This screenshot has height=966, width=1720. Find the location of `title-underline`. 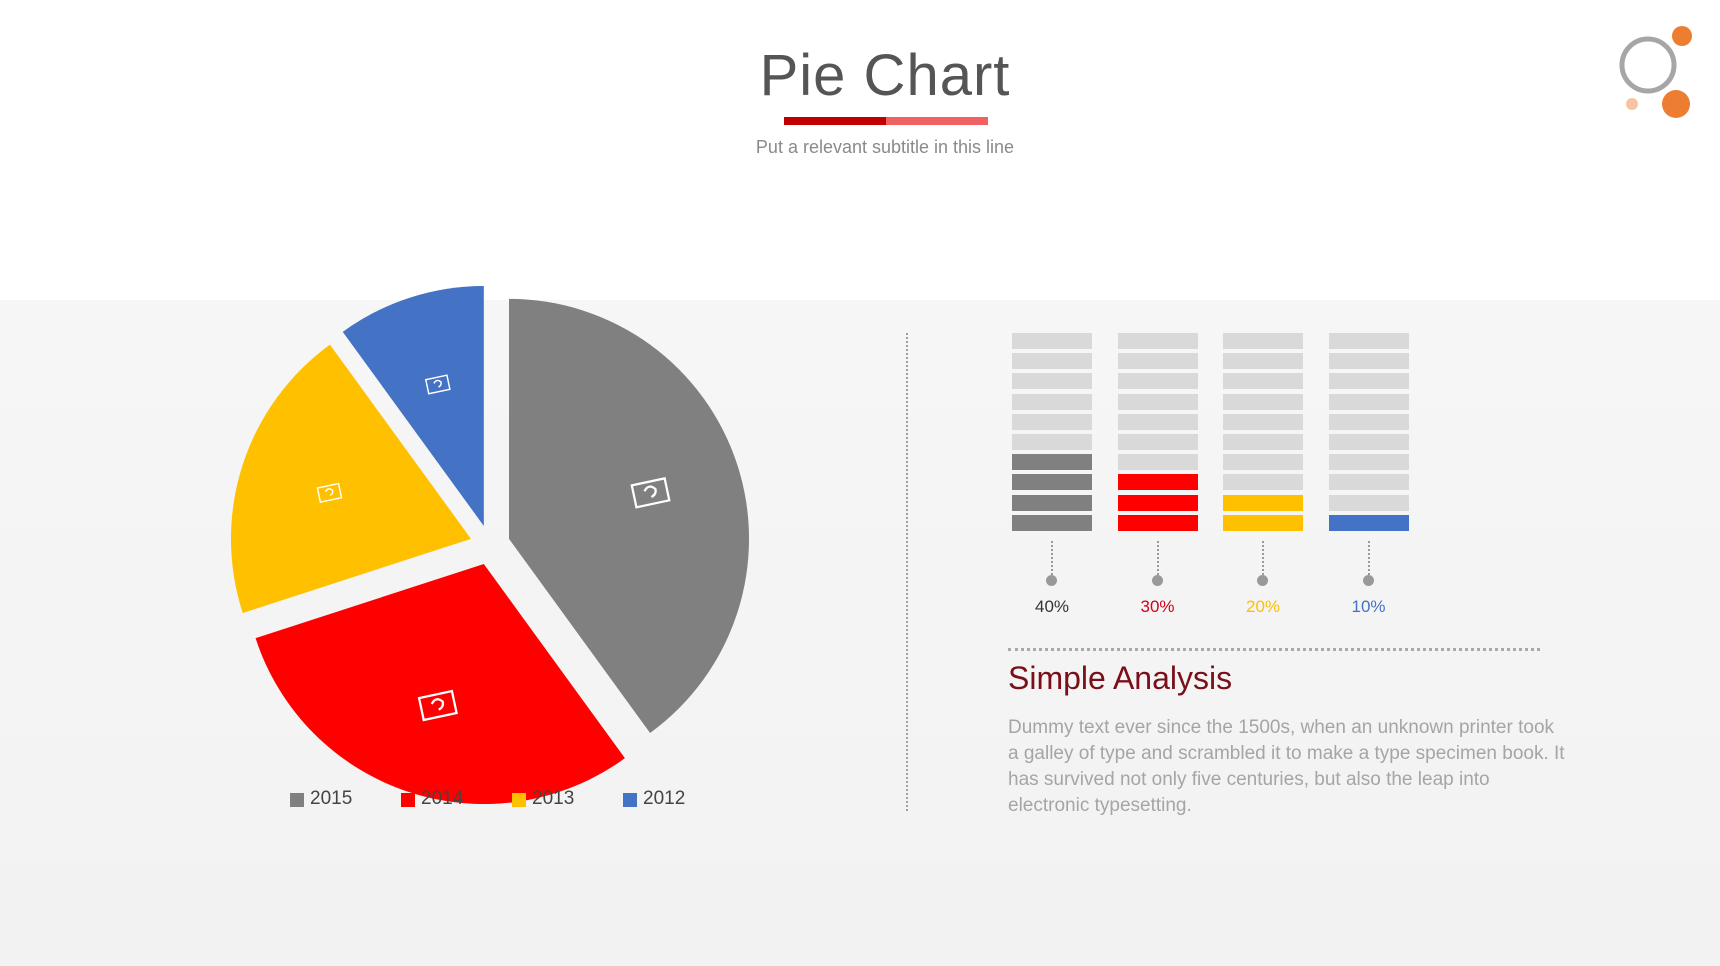

title-underline is located at coordinates (886, 121).